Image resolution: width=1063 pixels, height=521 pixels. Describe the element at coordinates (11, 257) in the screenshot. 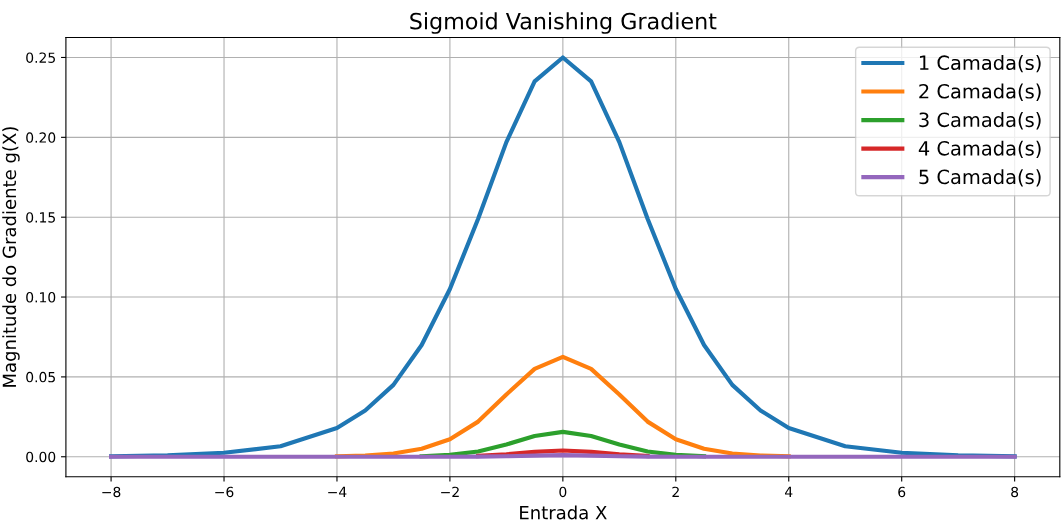

I see `y-axis-title: Magnitude do Gradiente g(X)` at that location.